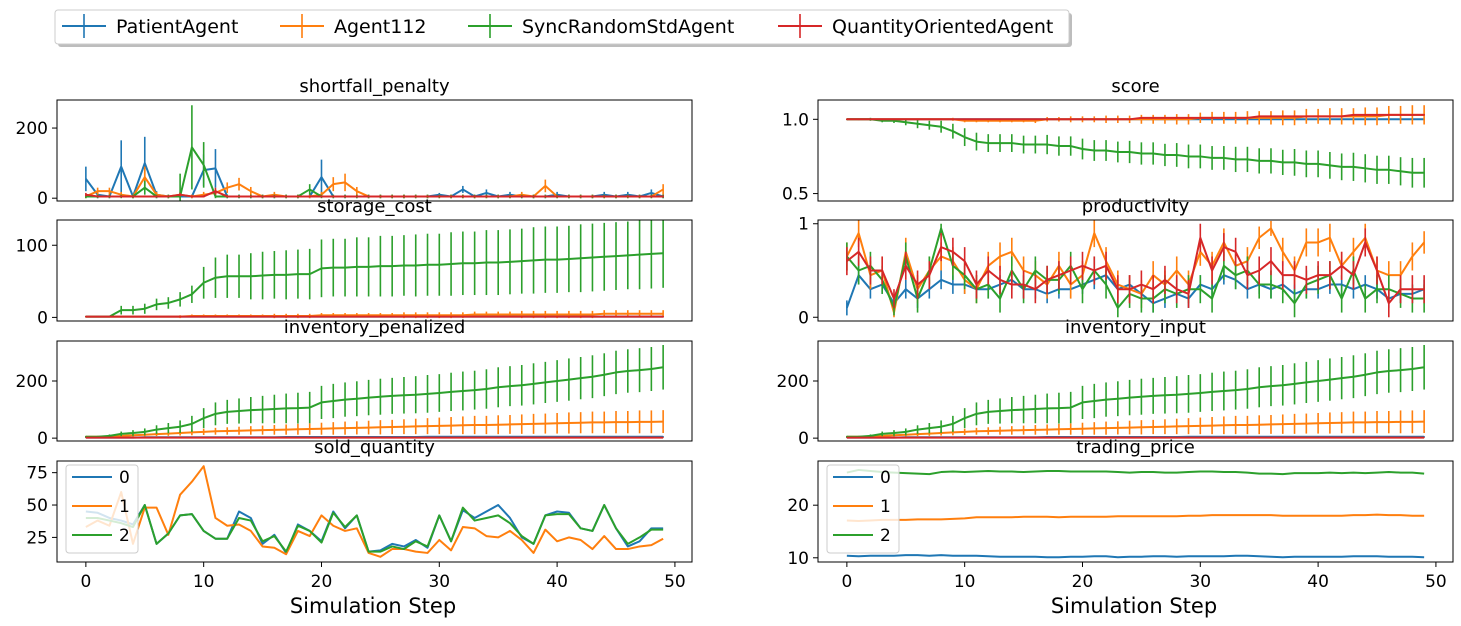  What do you see at coordinates (375, 327) in the screenshot?
I see `subplot-title: inventory_penalized` at bounding box center [375, 327].